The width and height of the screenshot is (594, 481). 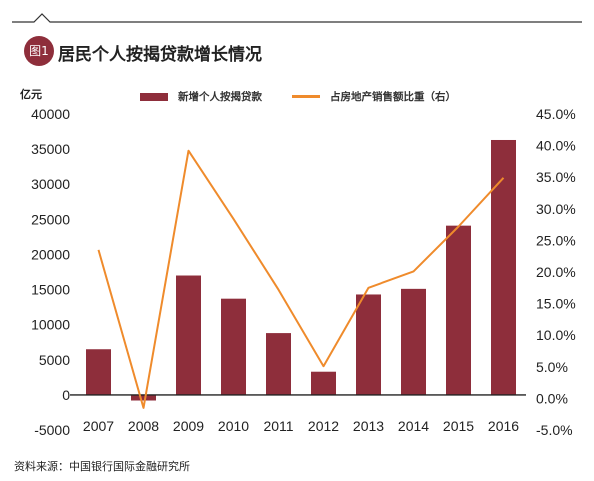 I want to click on x-tick-label: 2014, so click(x=413, y=426).